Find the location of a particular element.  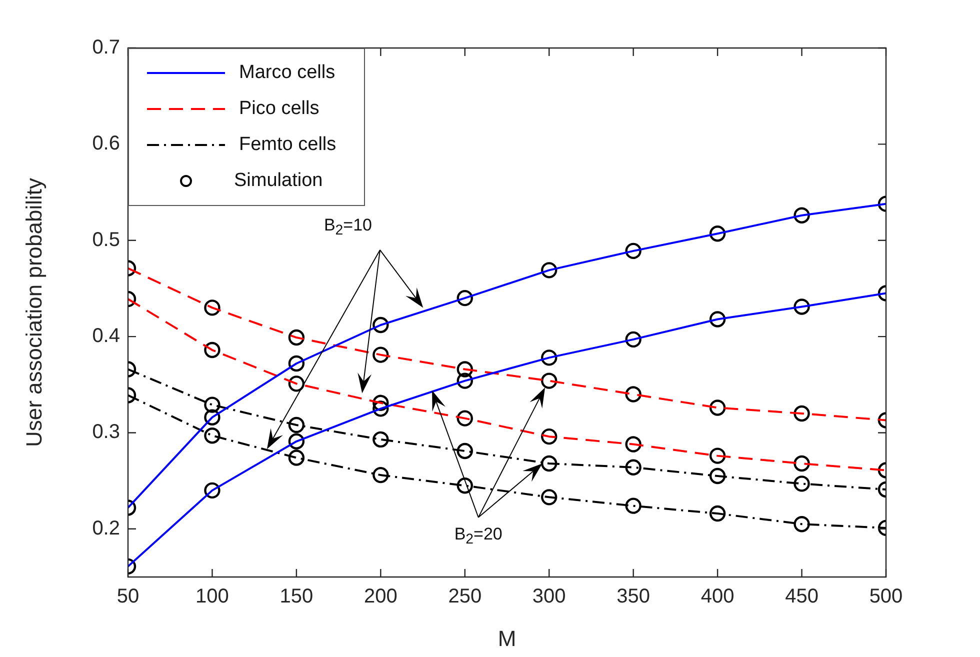

x-tick-label: 400 is located at coordinates (717, 597).